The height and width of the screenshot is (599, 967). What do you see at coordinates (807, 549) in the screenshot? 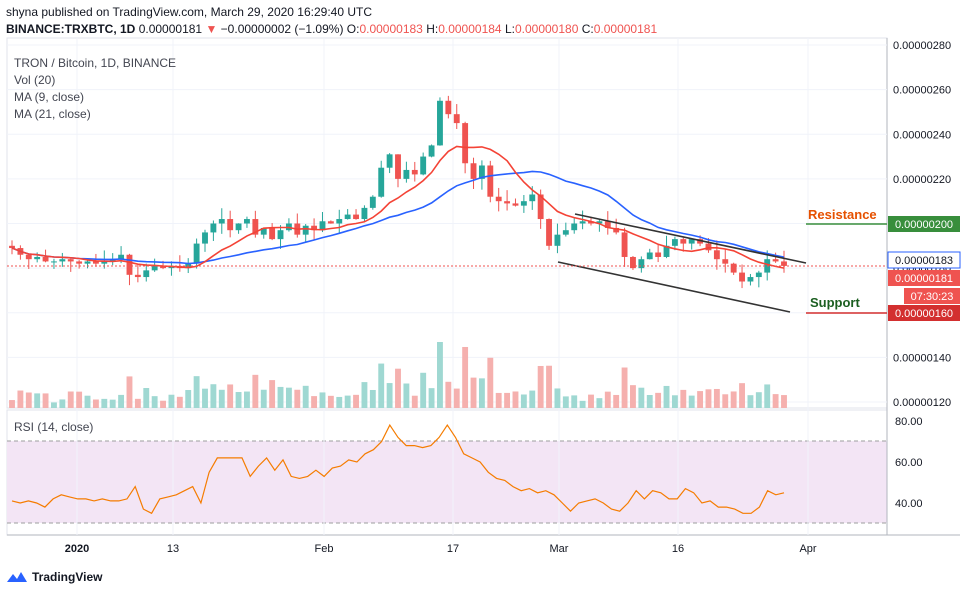
I see `time-tick-label: Apr` at bounding box center [807, 549].